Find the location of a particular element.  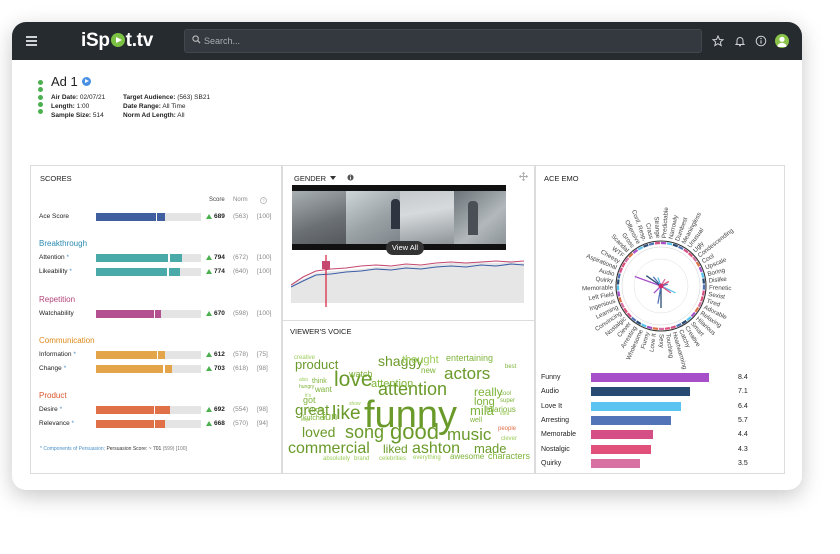

star-icon is located at coordinates (718, 41).